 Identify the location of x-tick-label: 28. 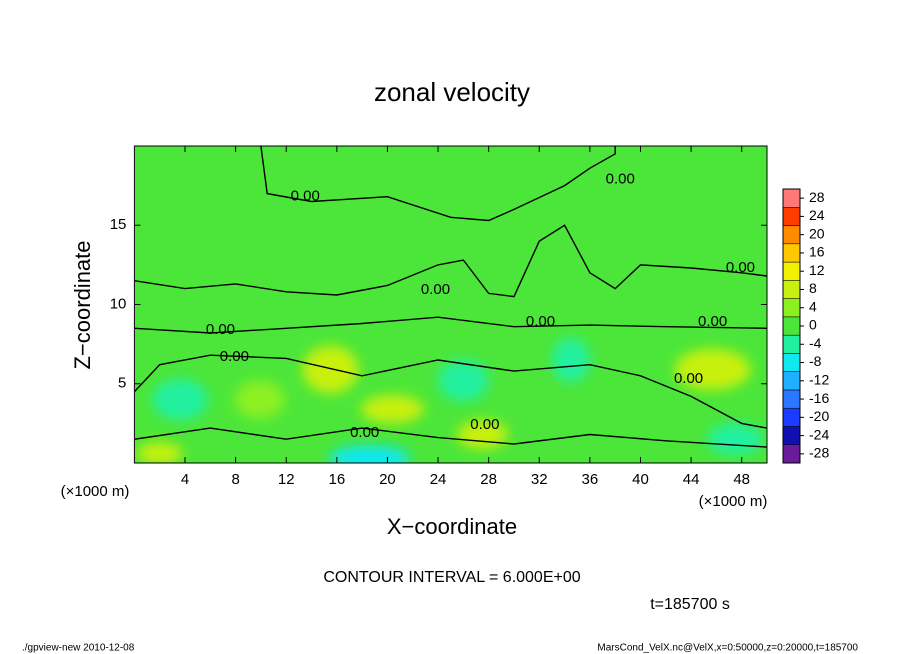
(488, 479).